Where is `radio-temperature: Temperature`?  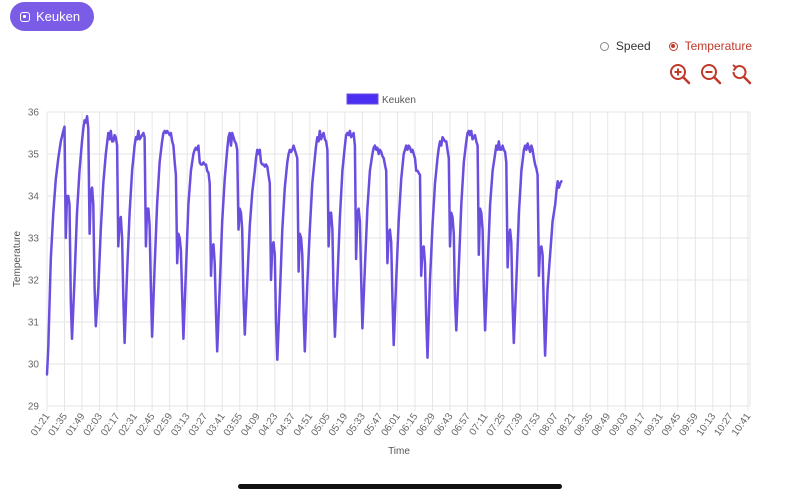
radio-temperature: Temperature is located at coordinates (710, 46).